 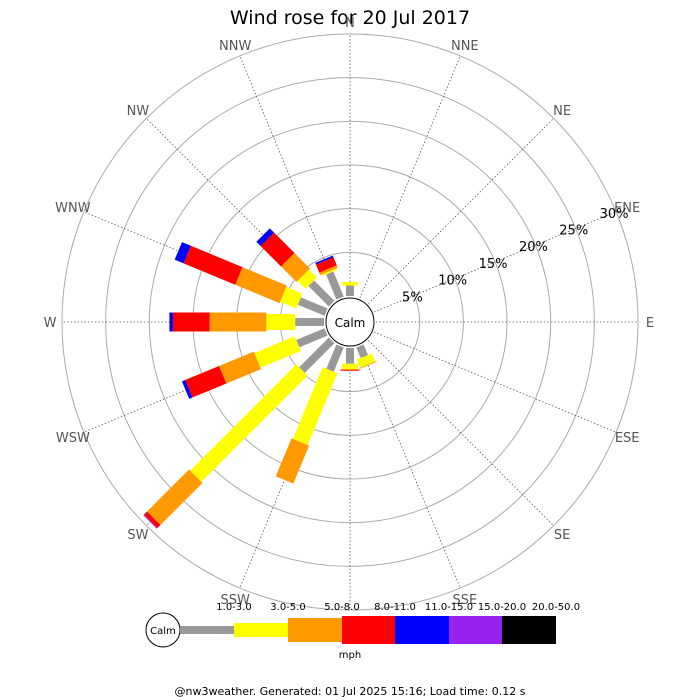 What do you see at coordinates (163, 631) in the screenshot?
I see `legend-calm-label: Calm` at bounding box center [163, 631].